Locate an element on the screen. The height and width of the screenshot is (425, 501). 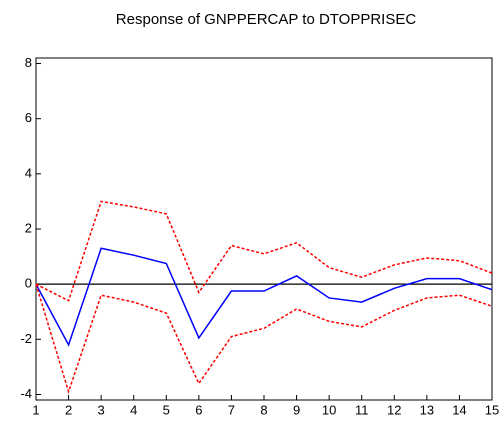
y-tick-label: -2 is located at coordinates (26, 338).